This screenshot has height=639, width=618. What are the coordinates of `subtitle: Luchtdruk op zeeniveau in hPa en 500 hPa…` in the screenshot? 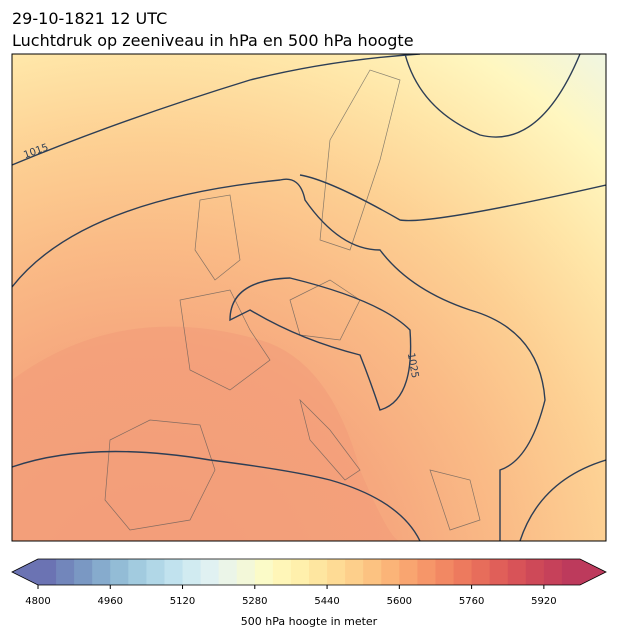 It's located at (213, 40).